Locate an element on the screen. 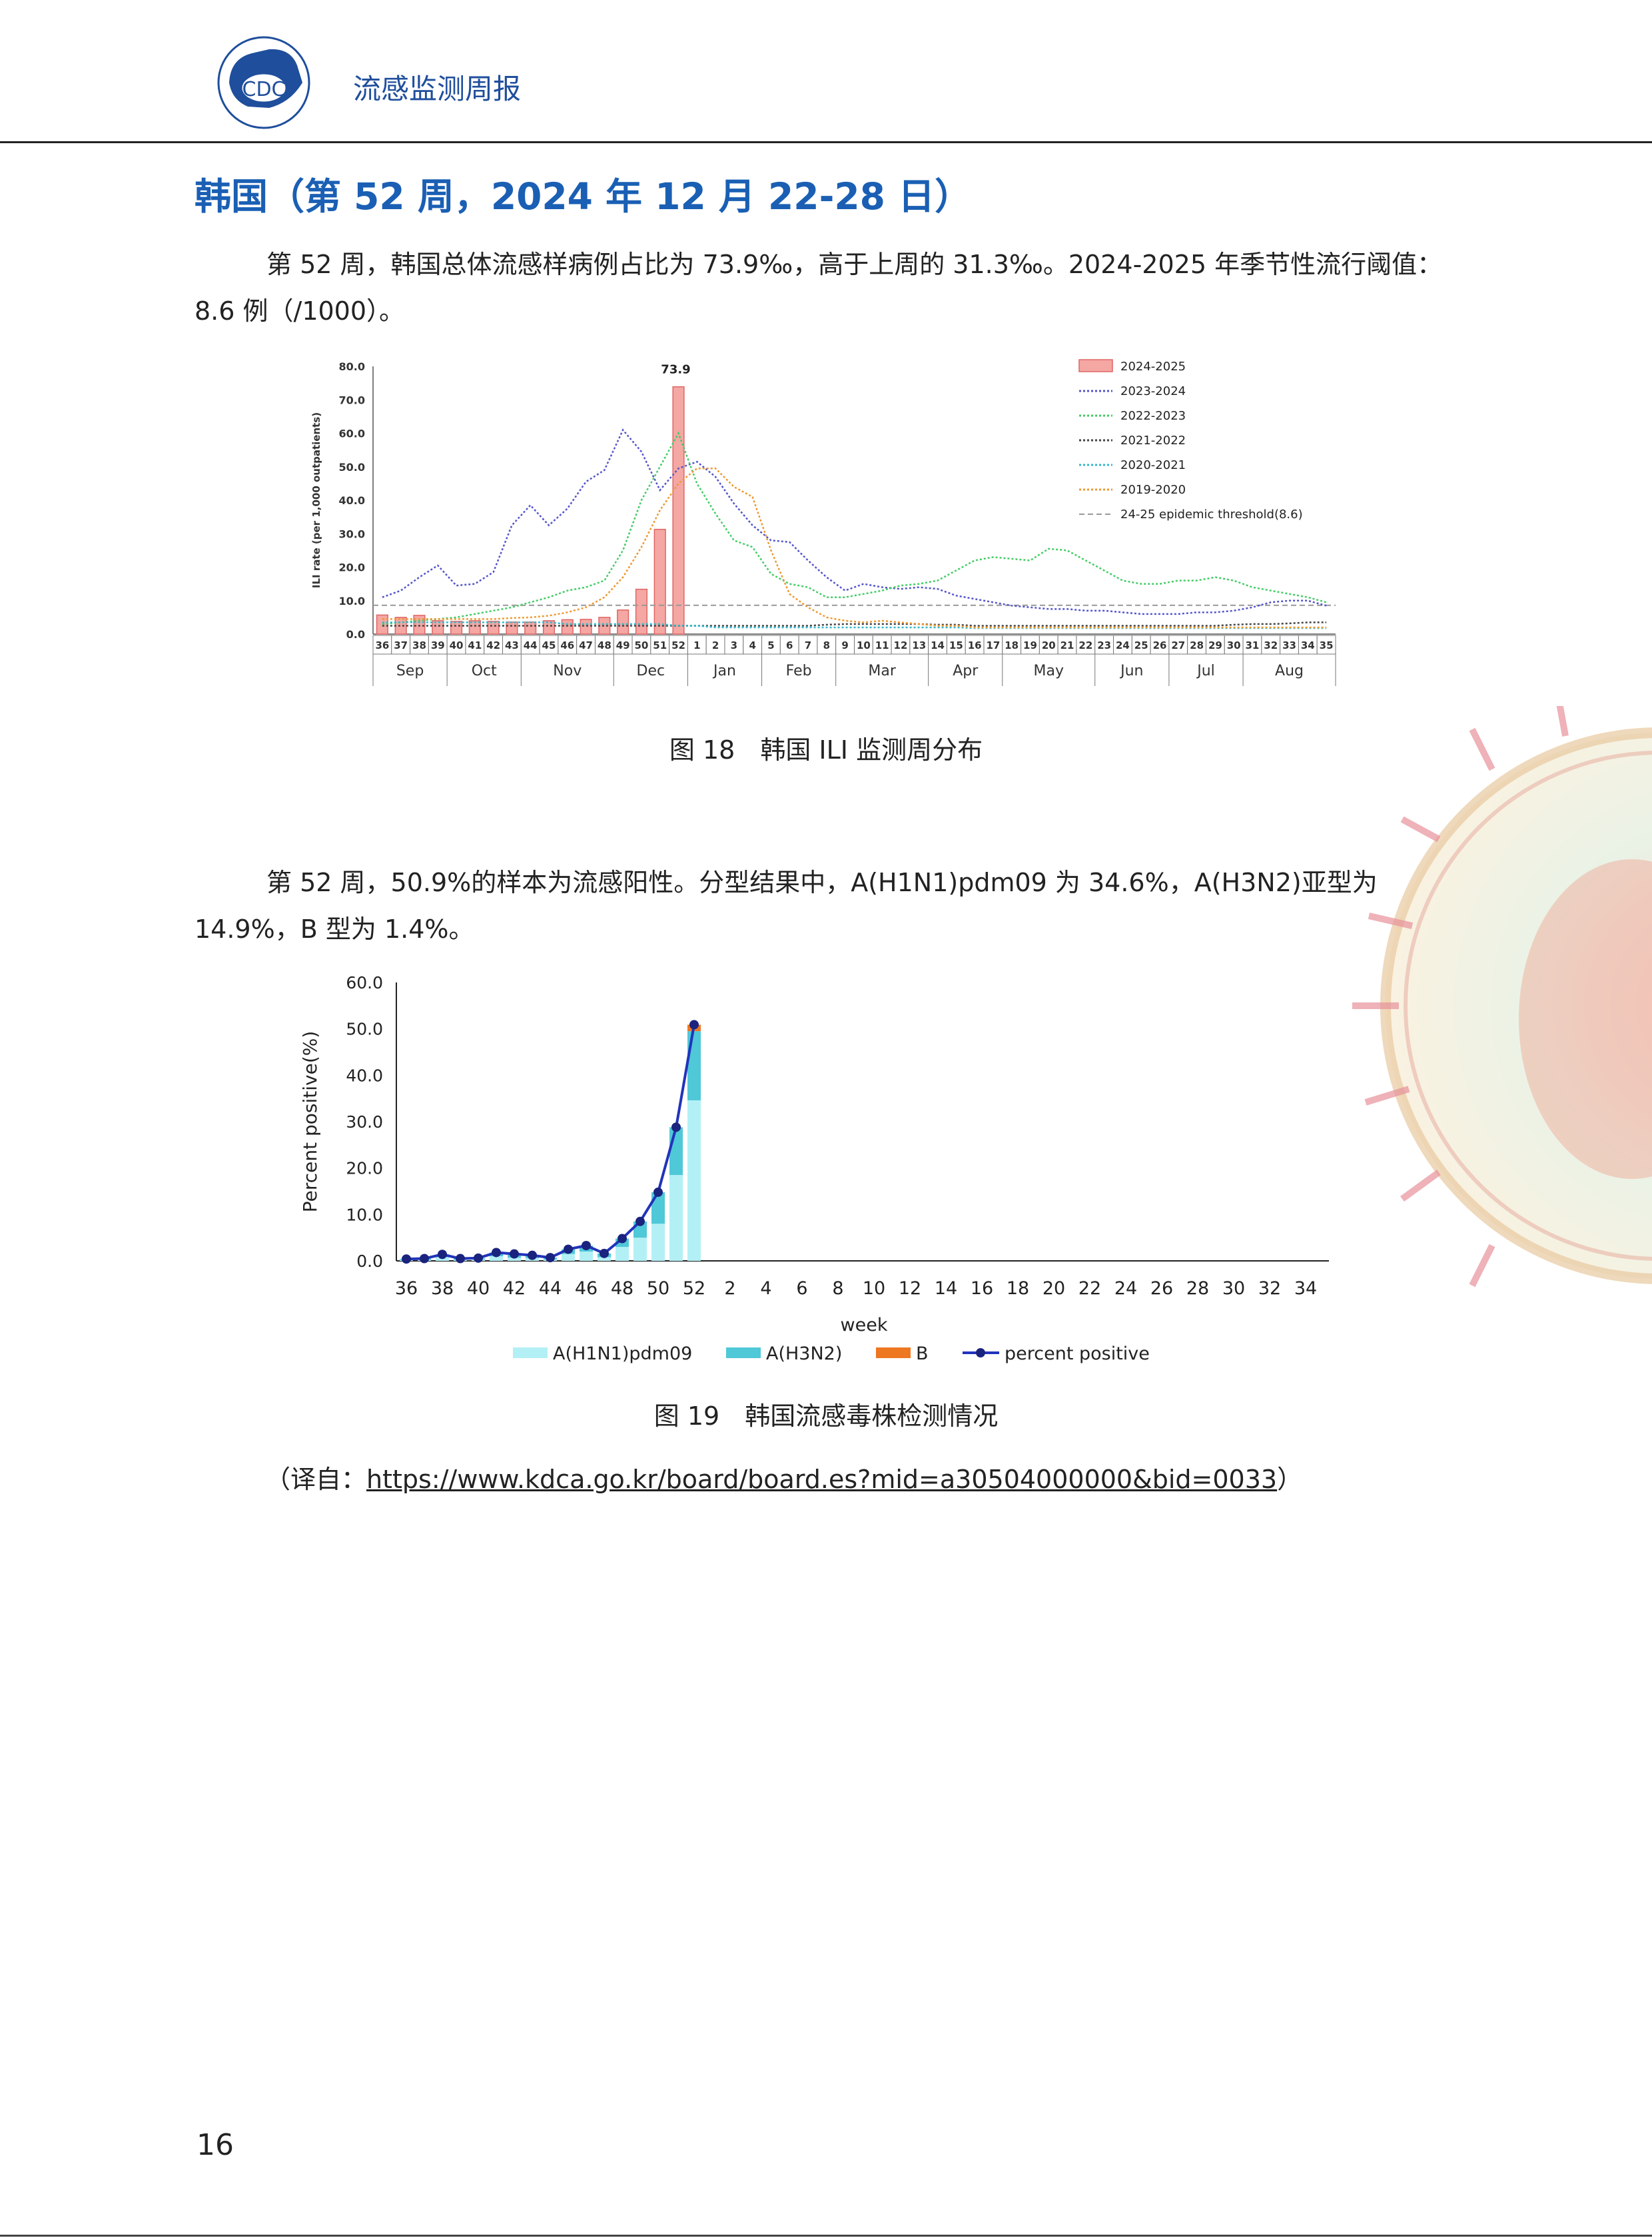 The height and width of the screenshot is (2240, 1652). chart19-xtick-label: 4 is located at coordinates (765, 1288).